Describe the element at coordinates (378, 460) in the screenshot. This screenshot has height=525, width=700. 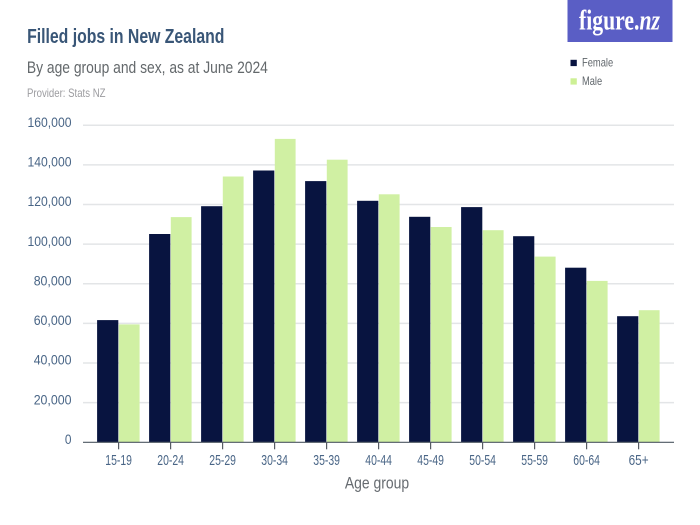
I see `svg-text: 40-44` at that location.